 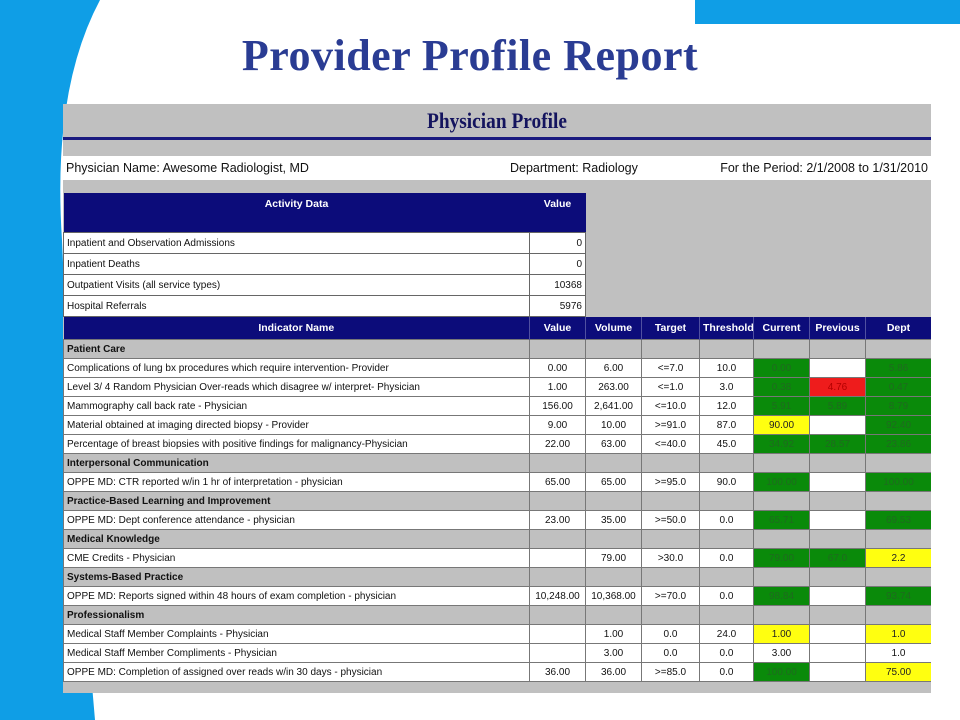 What do you see at coordinates (613, 406) in the screenshot?
I see `volume-cell: 2,641.00` at bounding box center [613, 406].